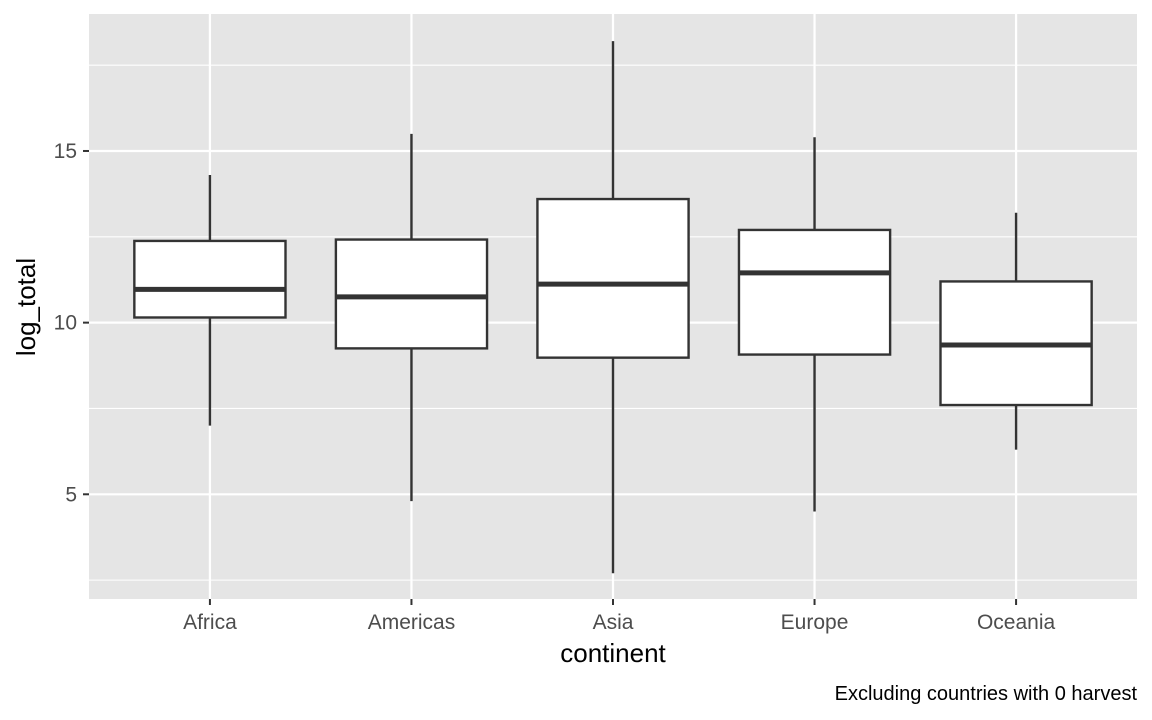 This screenshot has width=1152, height=720. I want to click on x-tick-label: Americas, so click(412, 622).